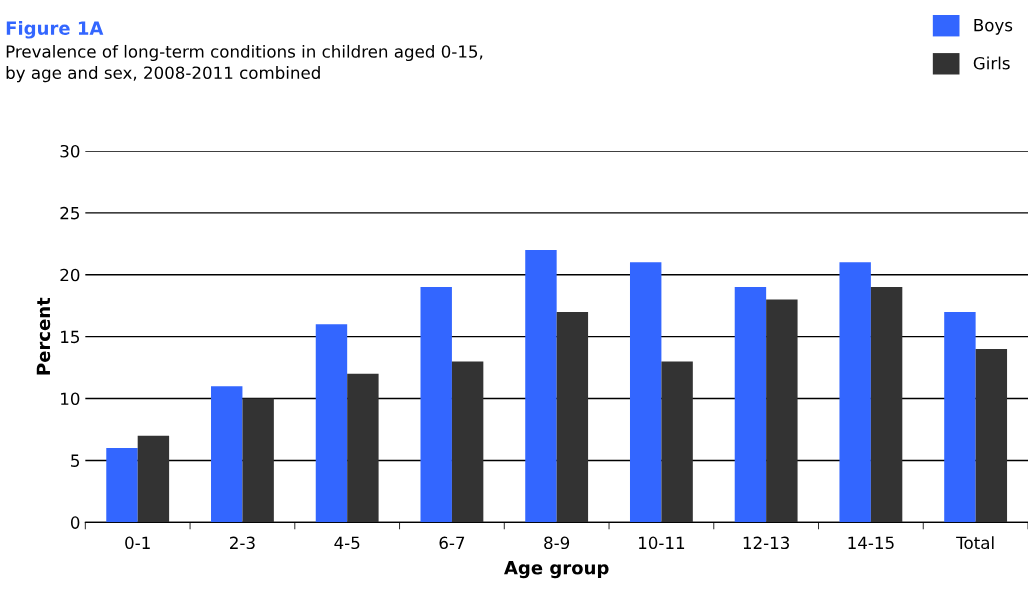  What do you see at coordinates (662, 543) in the screenshot?
I see `x-tick-label: 10-11` at bounding box center [662, 543].